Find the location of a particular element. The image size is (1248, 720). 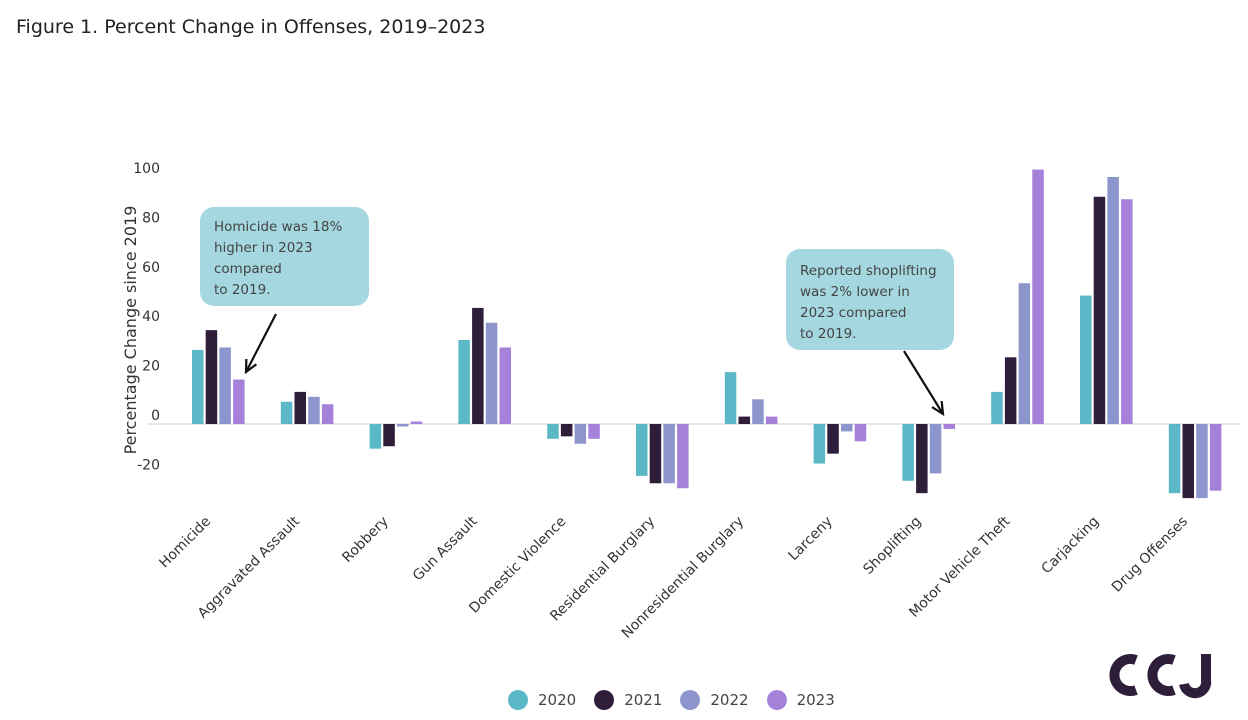

bar-motor-vehicle-theft-2022 is located at coordinates (1024, 353).